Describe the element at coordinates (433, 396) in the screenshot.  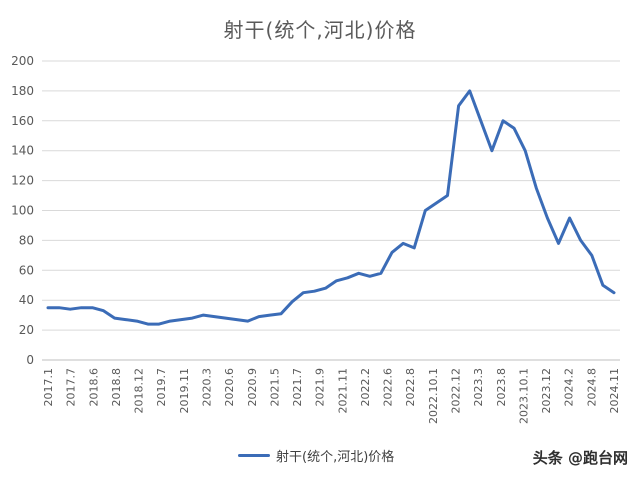
I see `x-tick-label: 2022.10.1` at that location.